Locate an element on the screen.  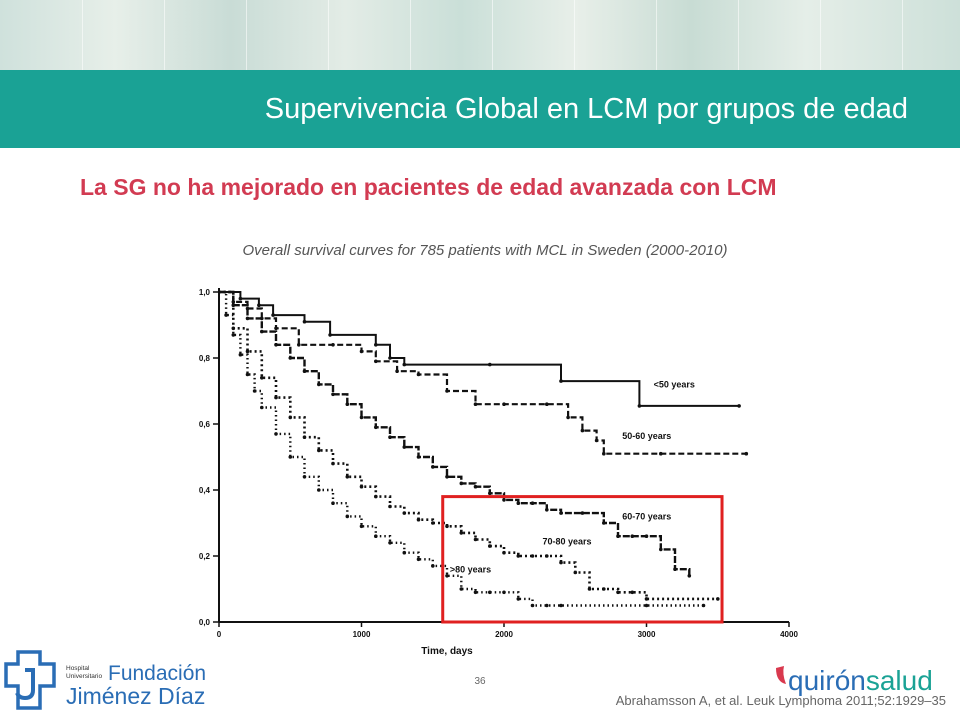
logo-hospital-label: Hospital is located at coordinates (78, 668).